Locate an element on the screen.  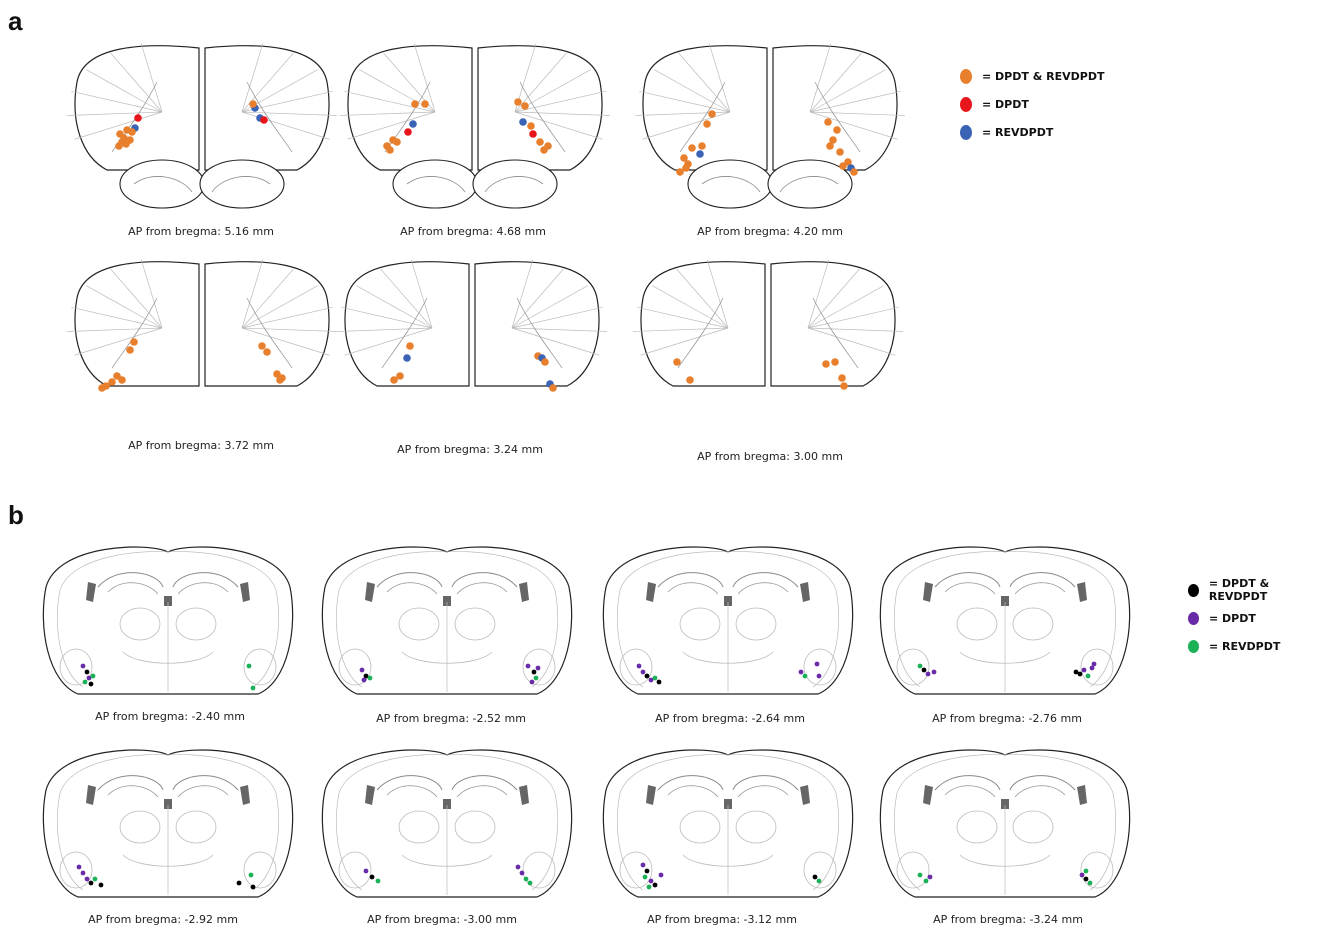
legend-item: = DPDT is located at coordinates (1032, 104).